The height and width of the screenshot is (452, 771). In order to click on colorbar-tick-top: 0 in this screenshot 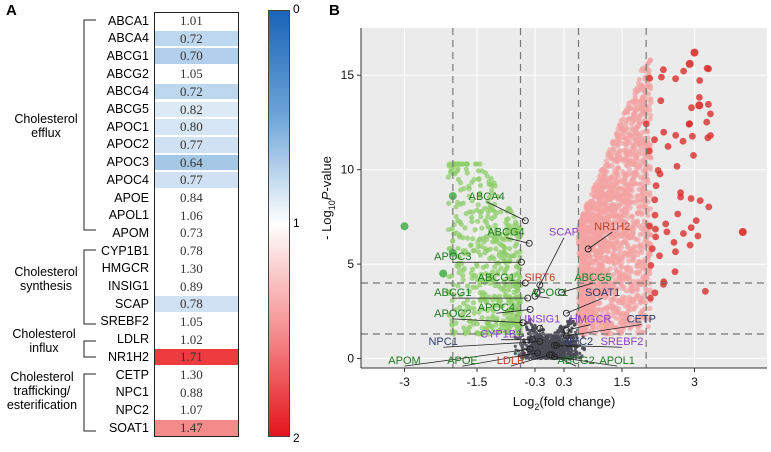, I will do `click(296, 9)`.